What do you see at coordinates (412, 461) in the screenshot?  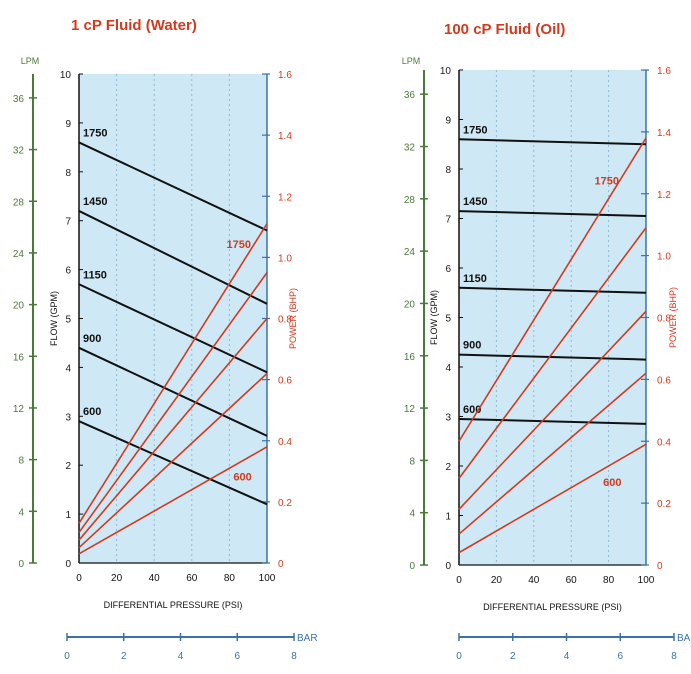 I see `lpm-tick-label: 8` at bounding box center [412, 461].